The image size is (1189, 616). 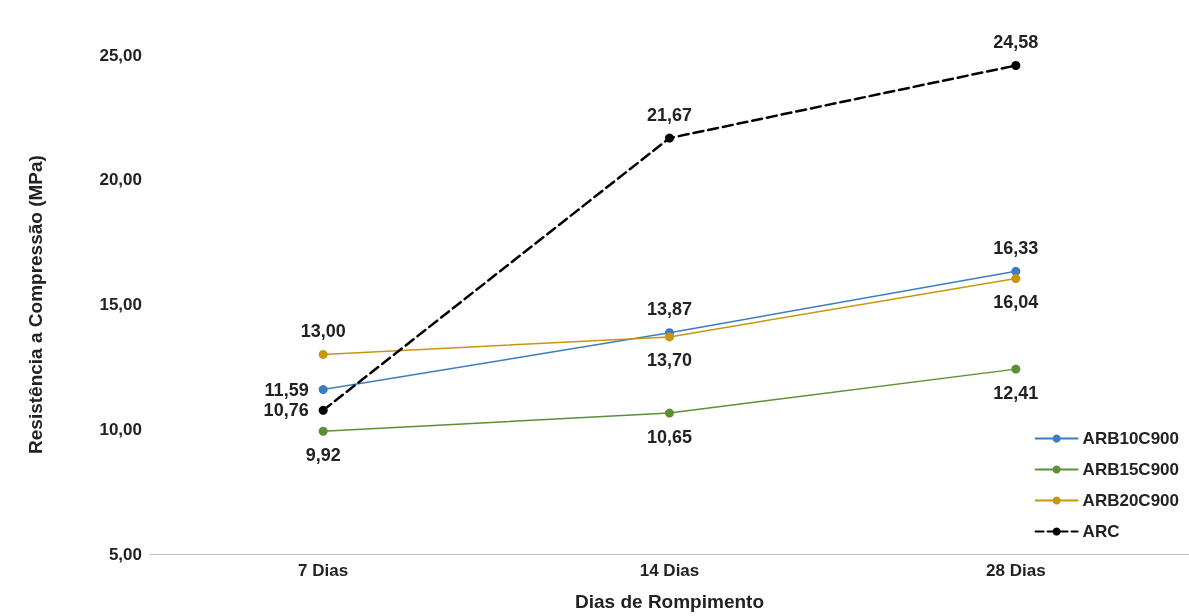 What do you see at coordinates (1016, 570) in the screenshot?
I see `x-tick-label: 28 Dias` at bounding box center [1016, 570].